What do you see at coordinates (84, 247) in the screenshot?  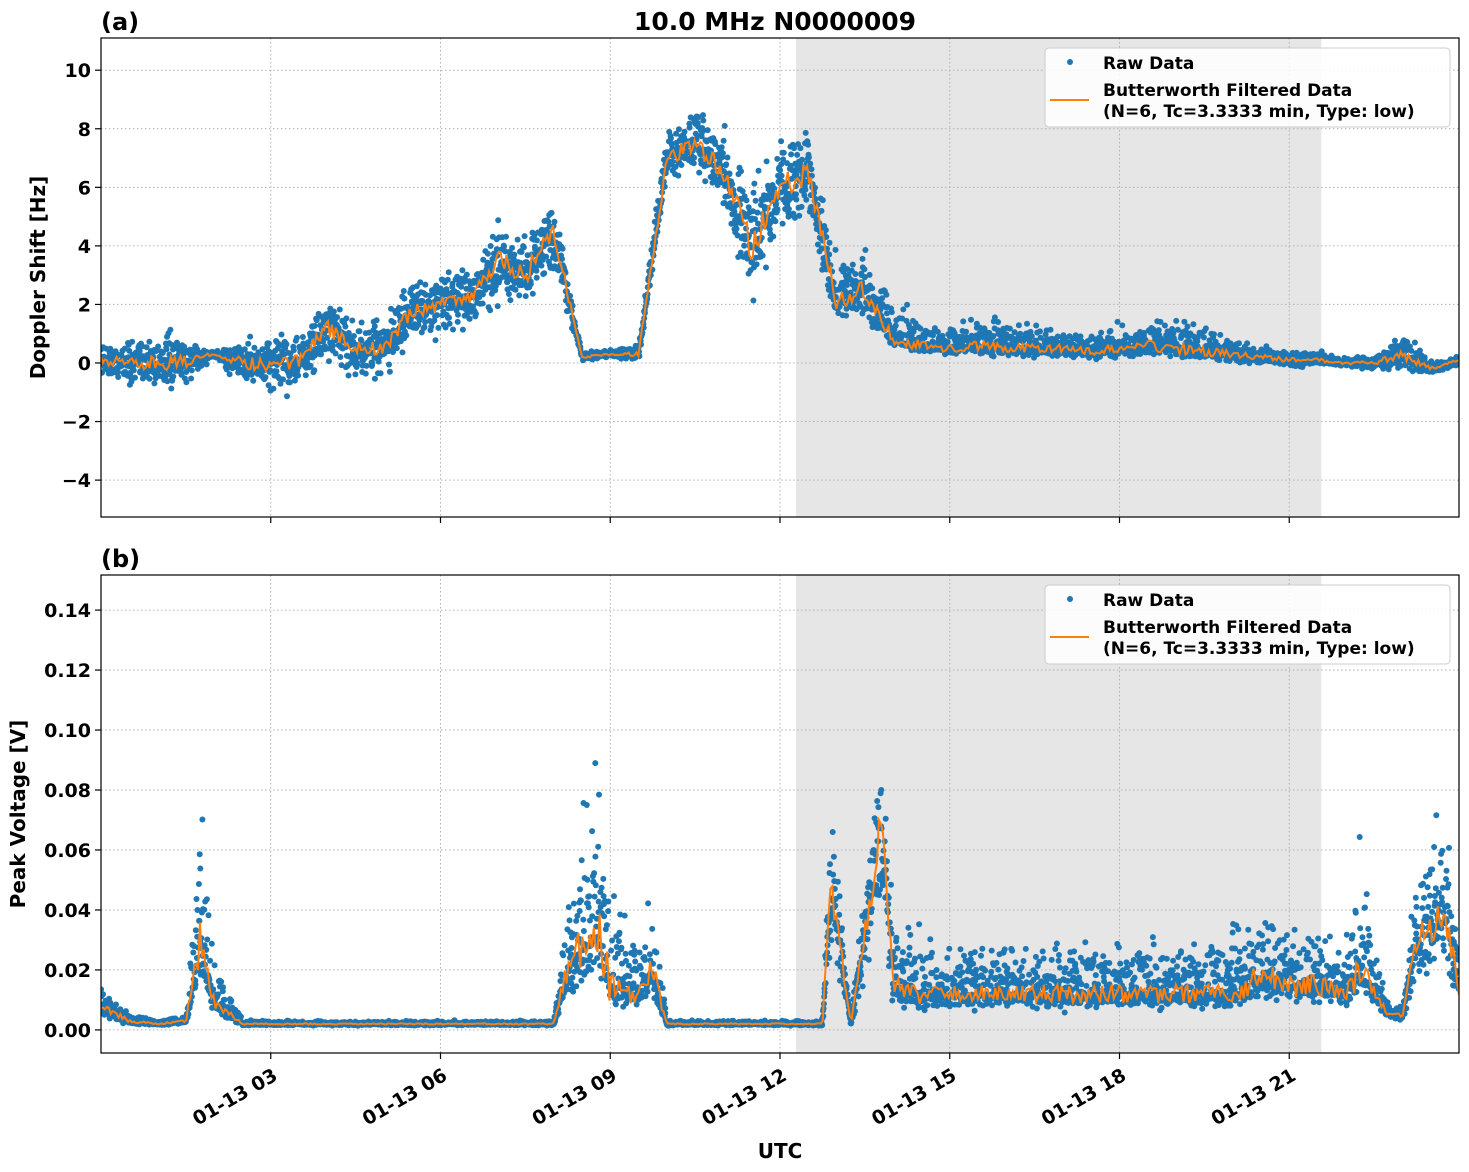 I see `y-tick-label: 4` at bounding box center [84, 247].